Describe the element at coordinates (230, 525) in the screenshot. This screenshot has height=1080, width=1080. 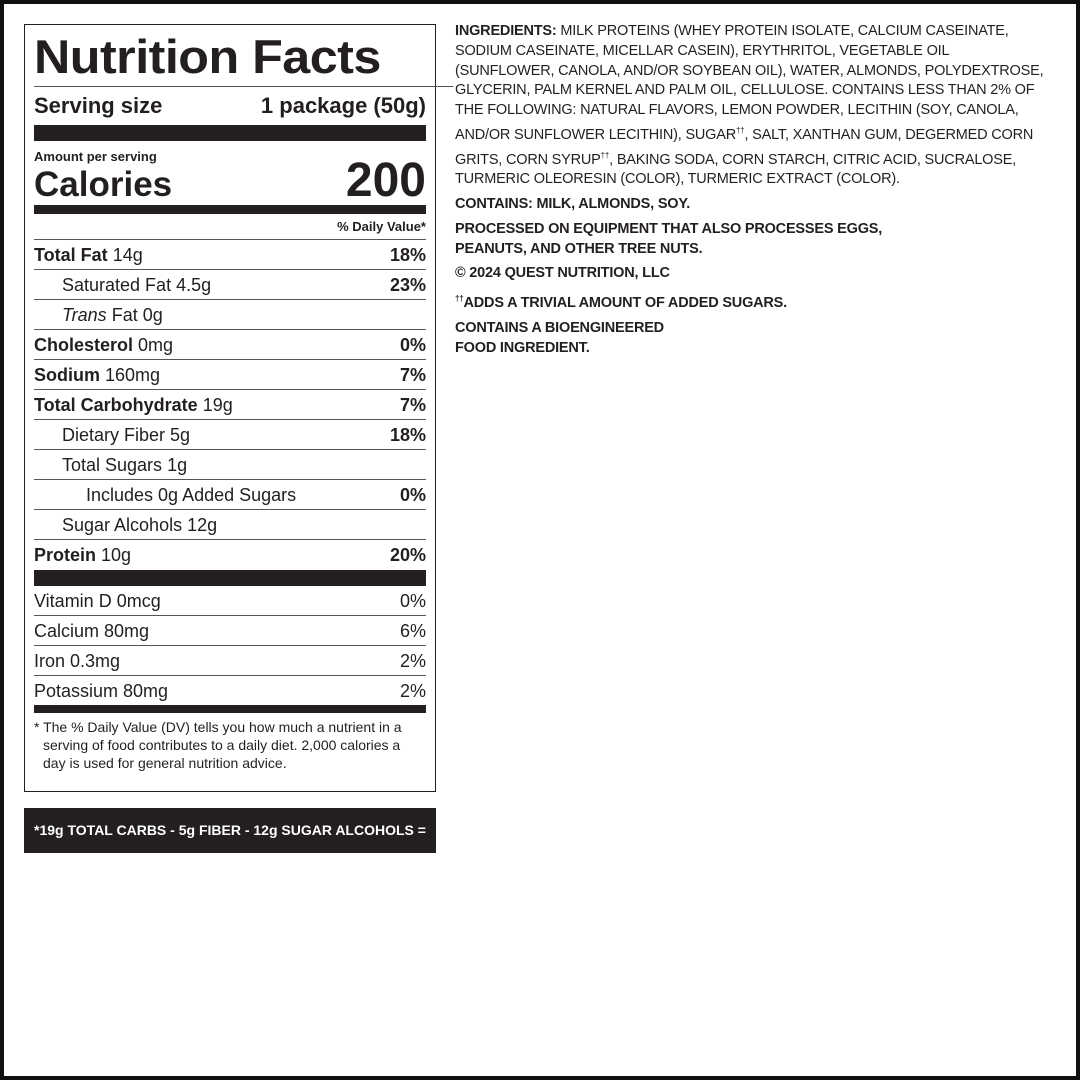
I see `nutrient-row-sugar-alcohols: Sugar Alcohols 12g` at that location.